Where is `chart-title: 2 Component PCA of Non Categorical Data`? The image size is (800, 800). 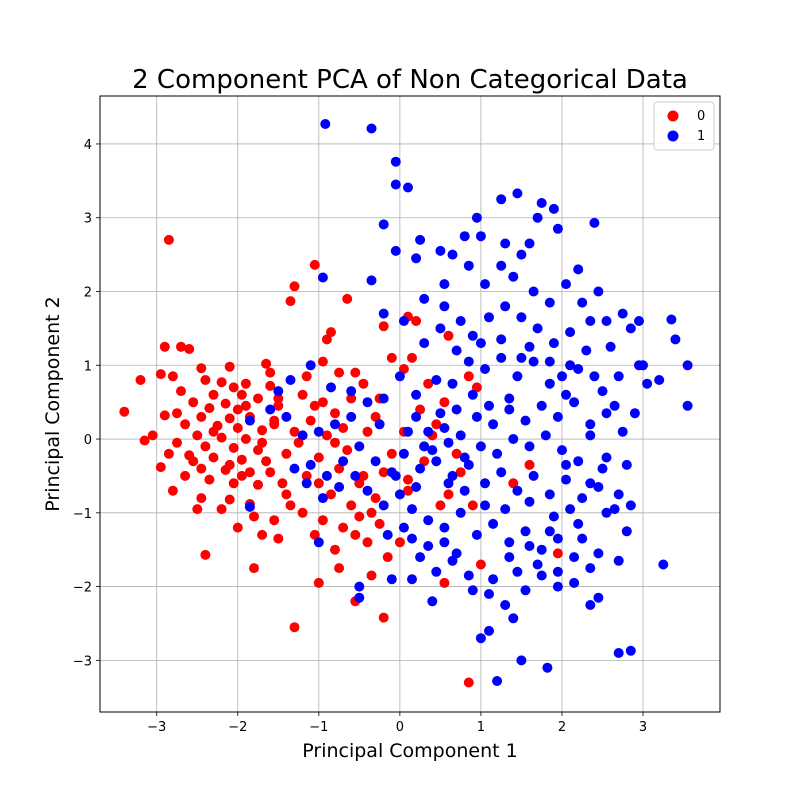
chart-title: 2 Component PCA of Non Categorical Data is located at coordinates (410, 80).